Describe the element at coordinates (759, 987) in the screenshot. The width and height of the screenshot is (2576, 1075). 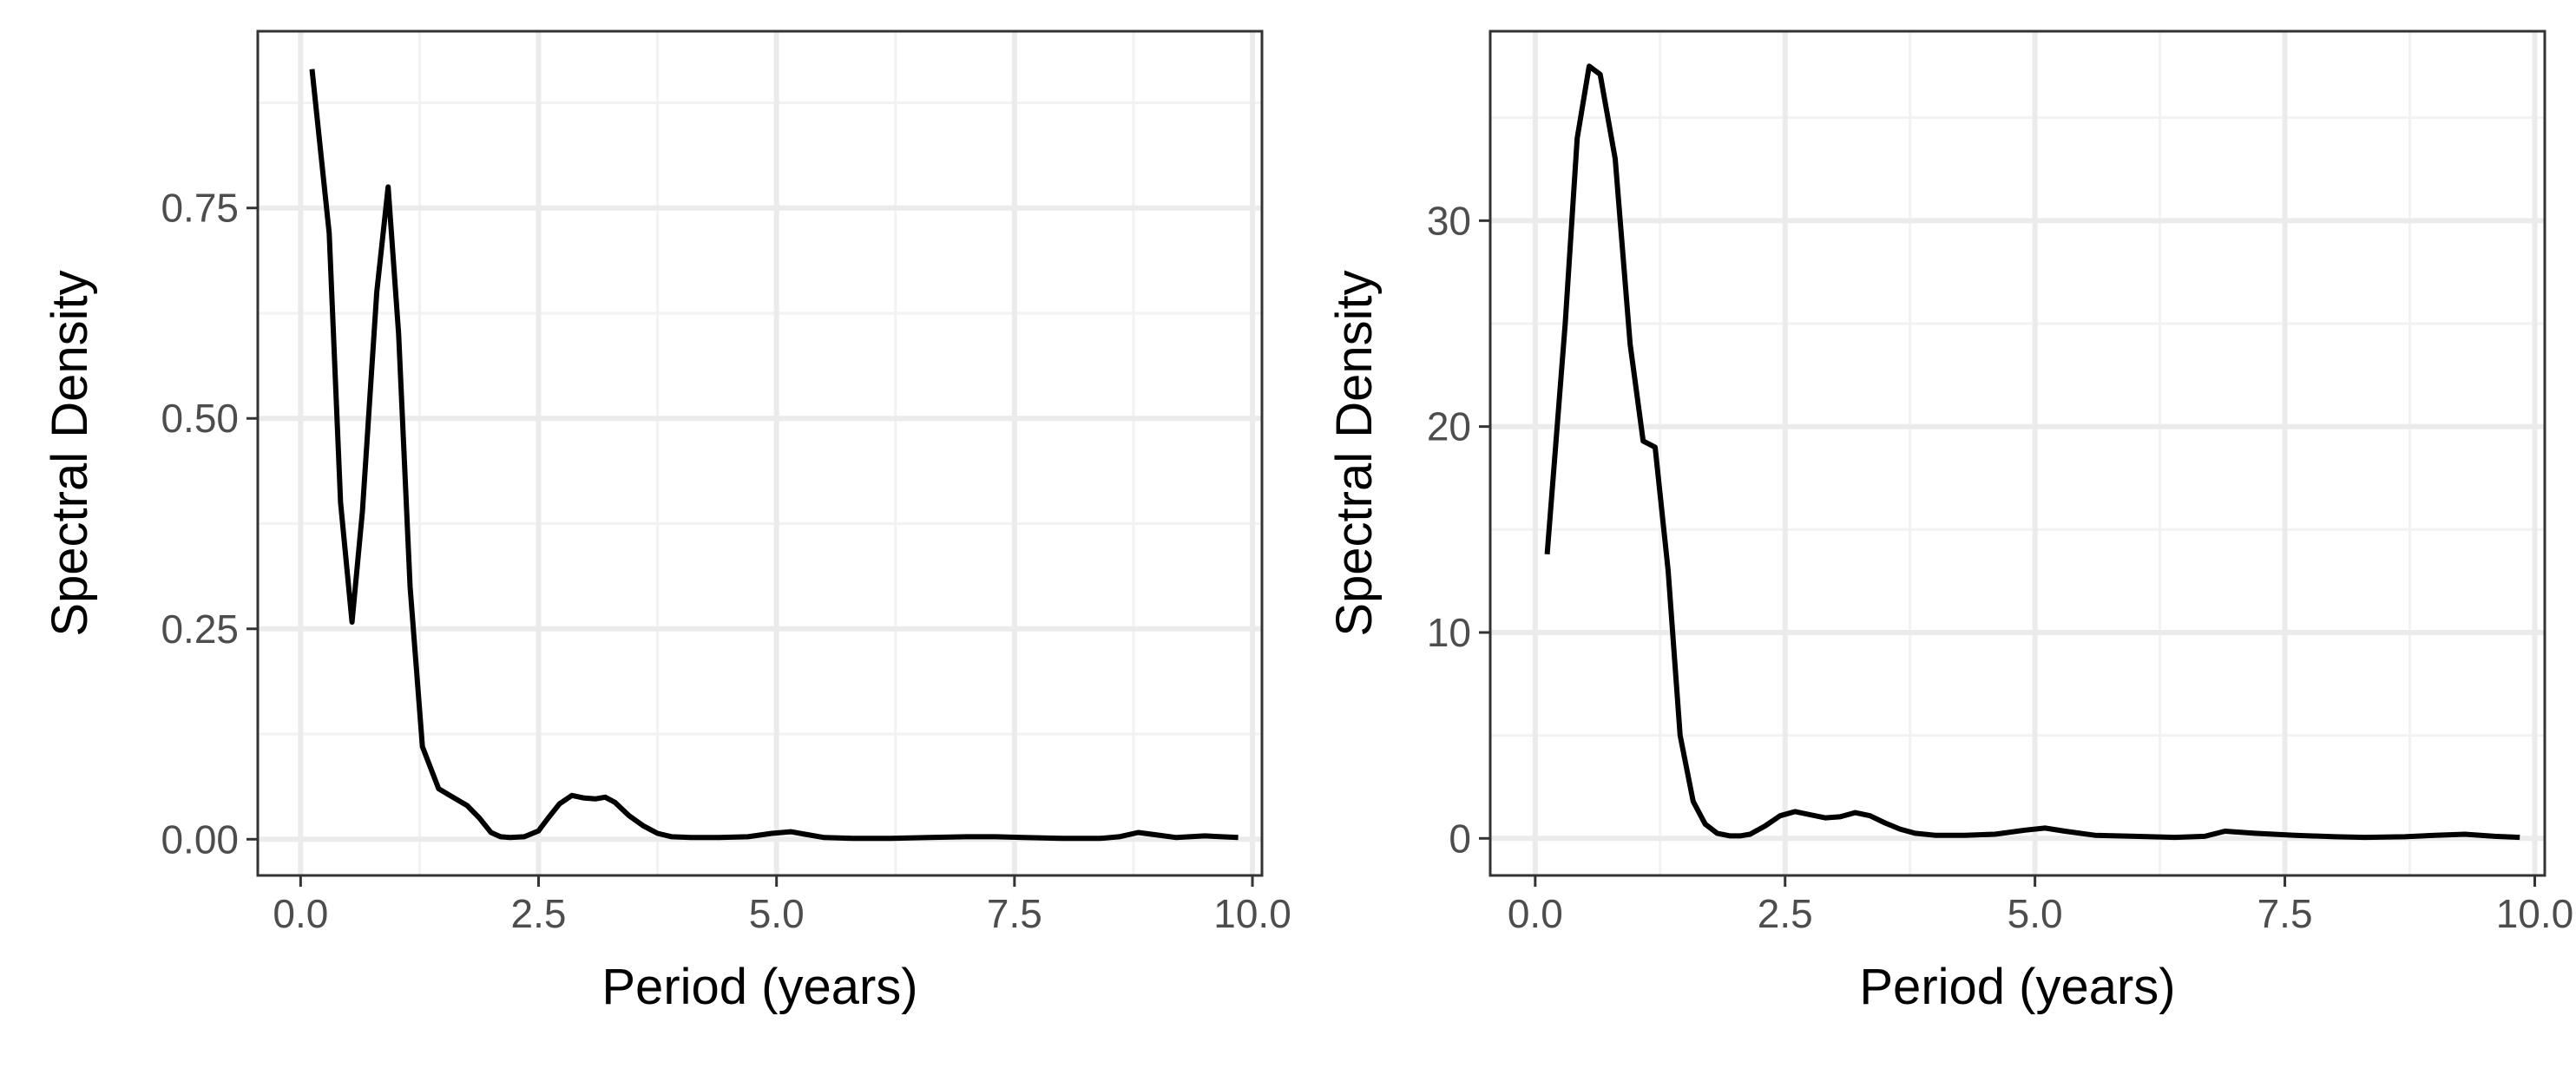
I see `left-x-axis-title: Period (years)` at that location.